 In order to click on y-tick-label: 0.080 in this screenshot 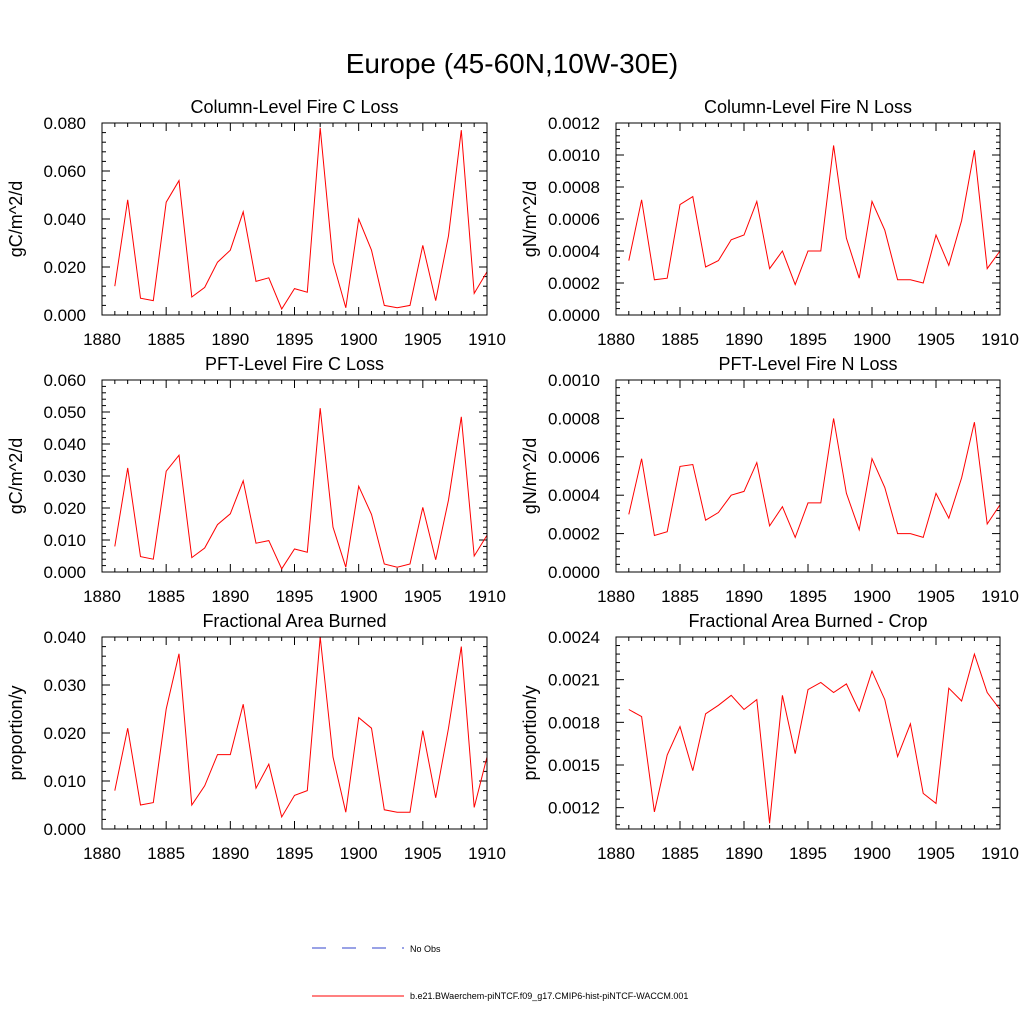, I will do `click(64, 123)`.